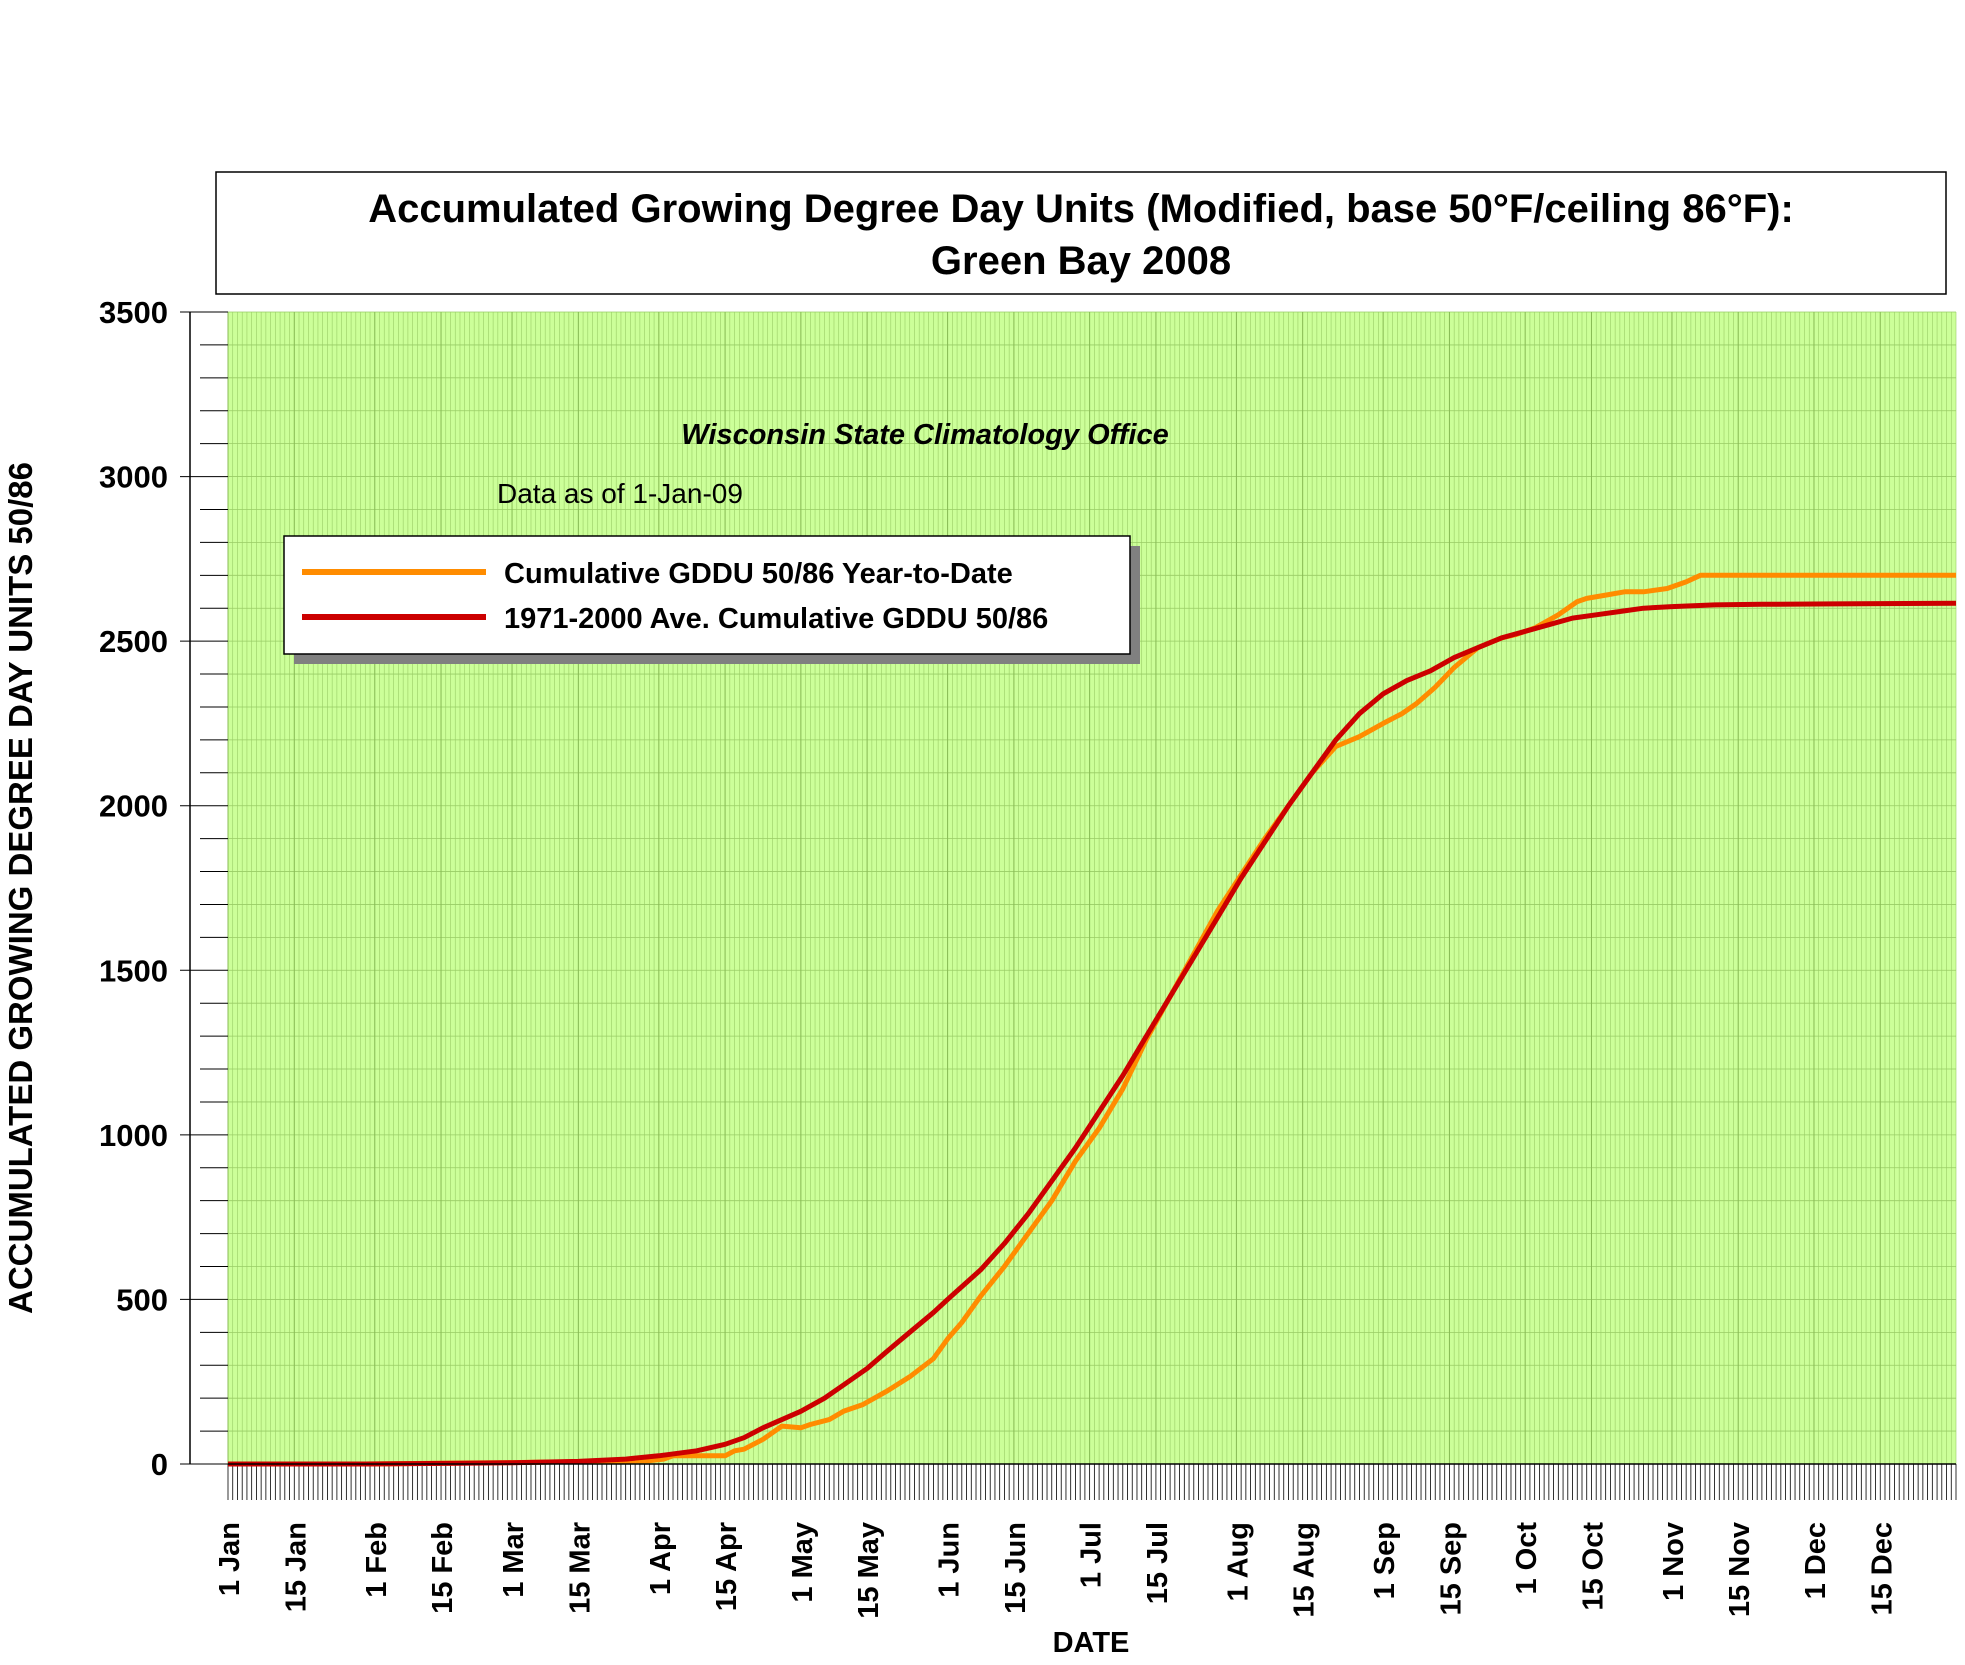 The width and height of the screenshot is (1965, 1665). What do you see at coordinates (1385, 1560) in the screenshot?
I see `x-tick-label: 1 Sep` at bounding box center [1385, 1560].